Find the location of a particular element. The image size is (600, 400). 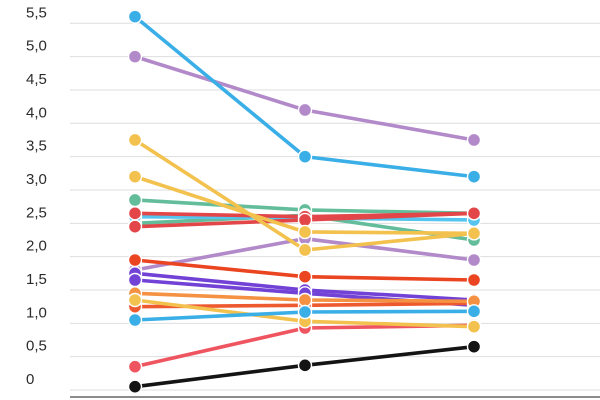

y-axis-labels-group: 0 0,5 1,0 1,5 2,0 2,5 3,0 3,5 4,0 4,5 5,0 5,5 is located at coordinates (36, 196).